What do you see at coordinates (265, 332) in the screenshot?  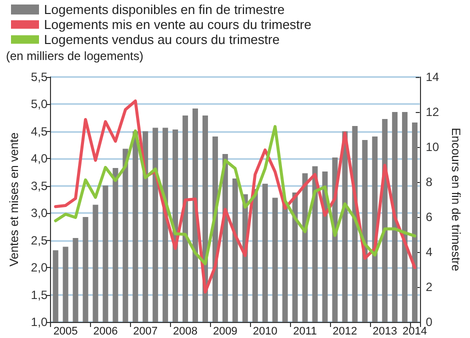 I see `x-tick-label: 2010` at bounding box center [265, 332].